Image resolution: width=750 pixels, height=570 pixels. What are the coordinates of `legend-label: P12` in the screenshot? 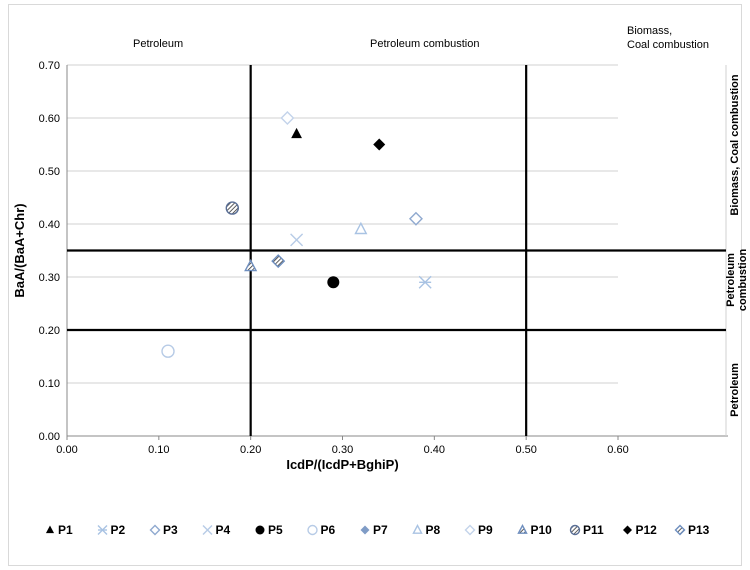 It's located at (647, 530).